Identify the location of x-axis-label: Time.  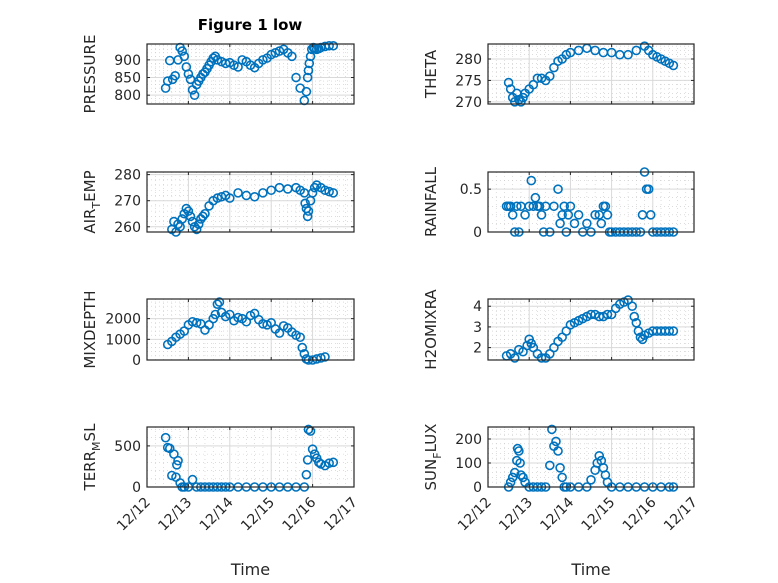
(250, 569).